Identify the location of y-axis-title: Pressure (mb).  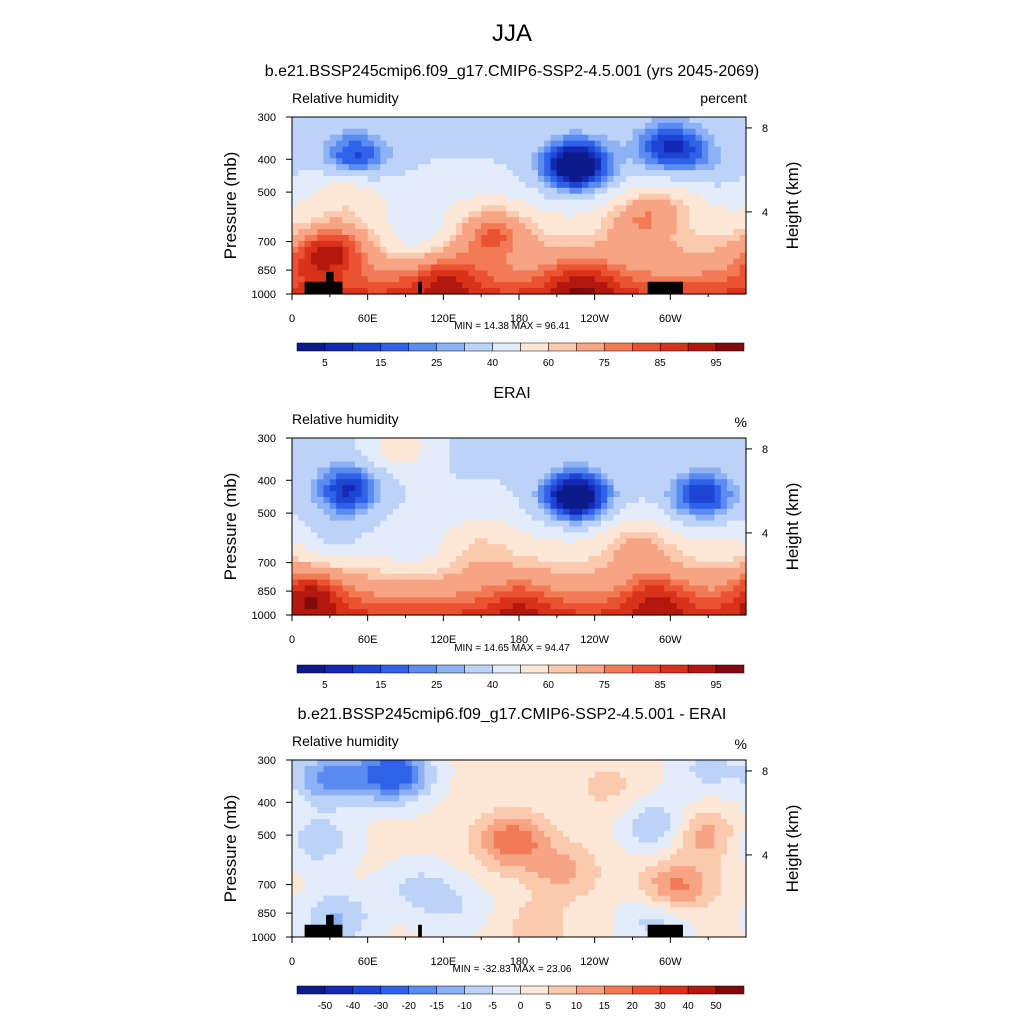
(230, 206).